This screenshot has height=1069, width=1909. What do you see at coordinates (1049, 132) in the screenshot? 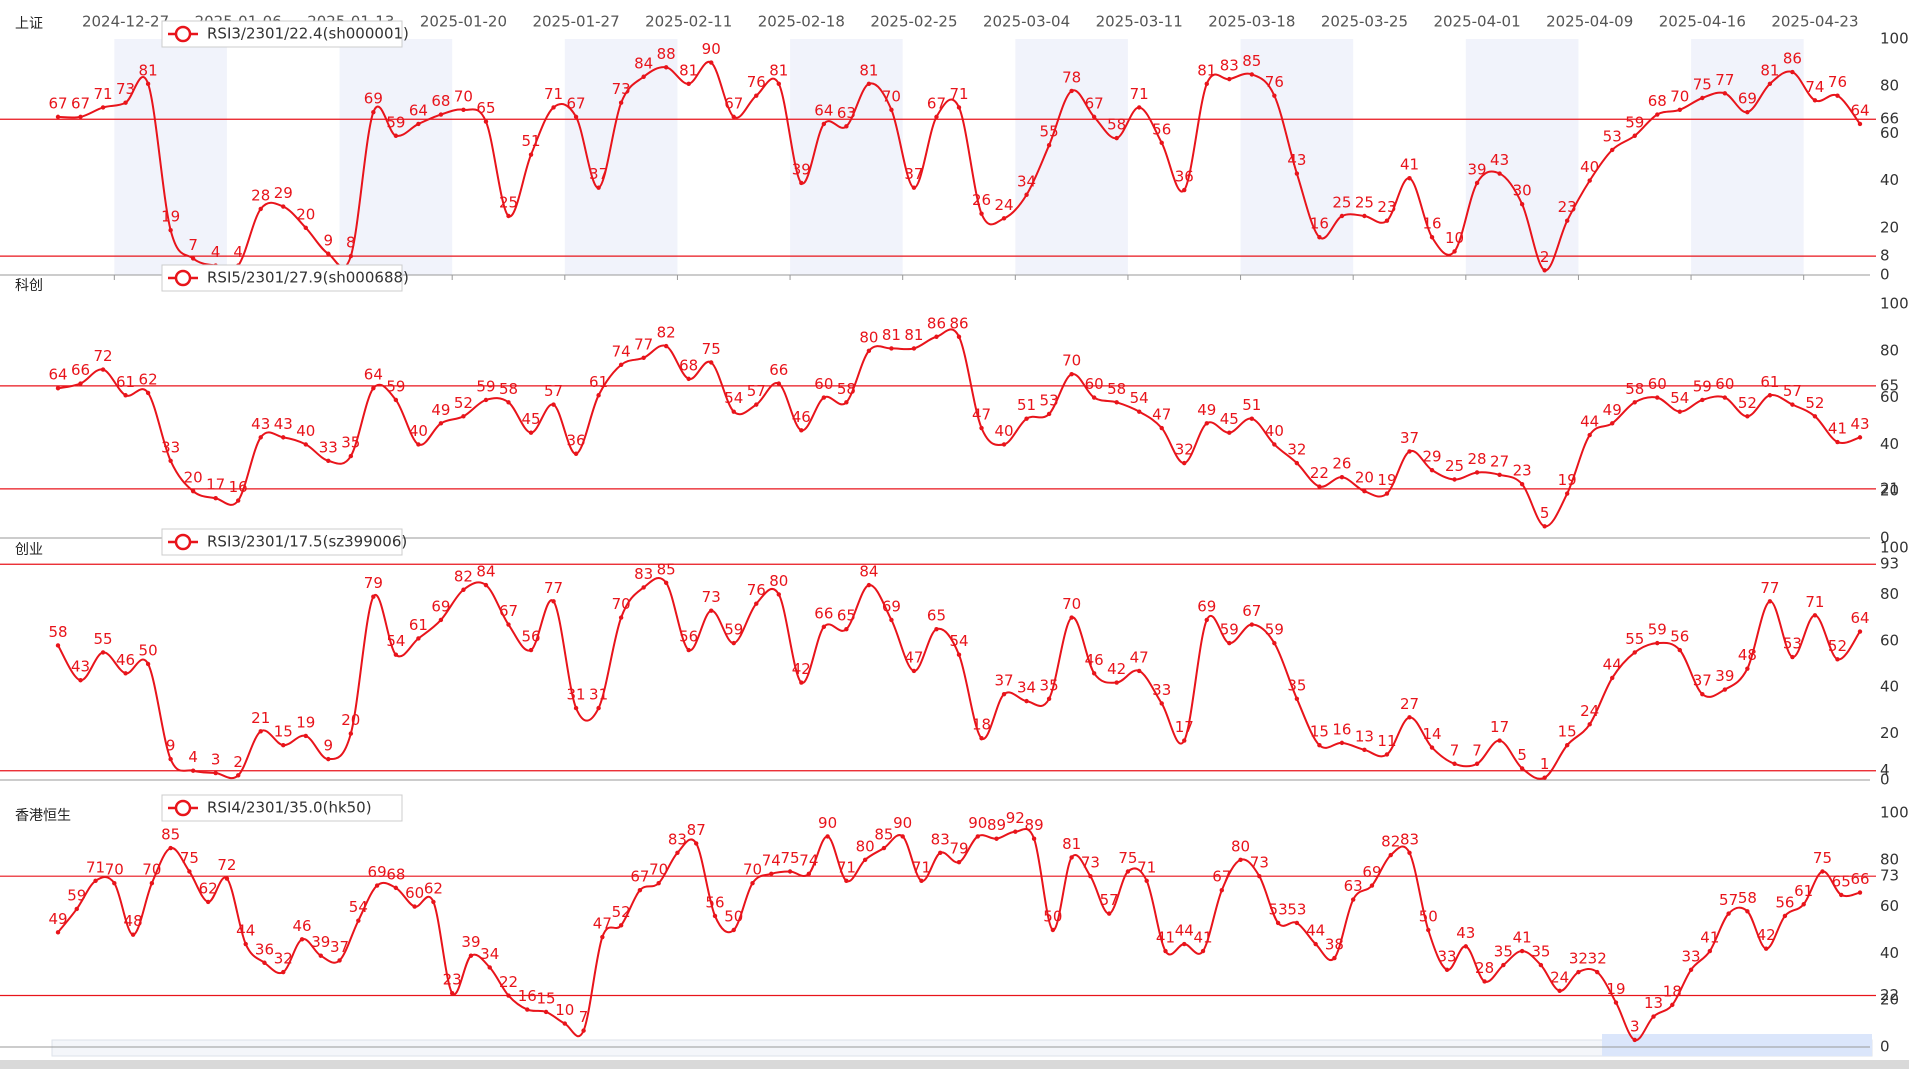
I see `value-label: 55` at bounding box center [1049, 132].